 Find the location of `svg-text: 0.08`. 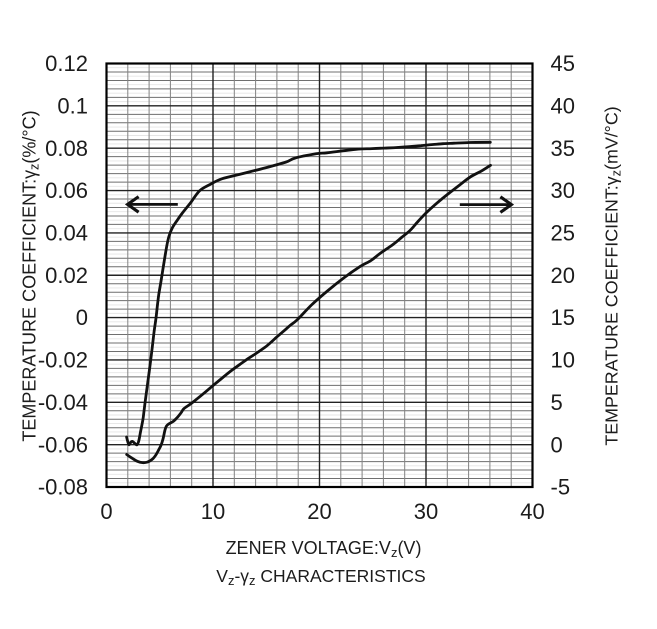

svg-text: 0.08 is located at coordinates (66, 148).